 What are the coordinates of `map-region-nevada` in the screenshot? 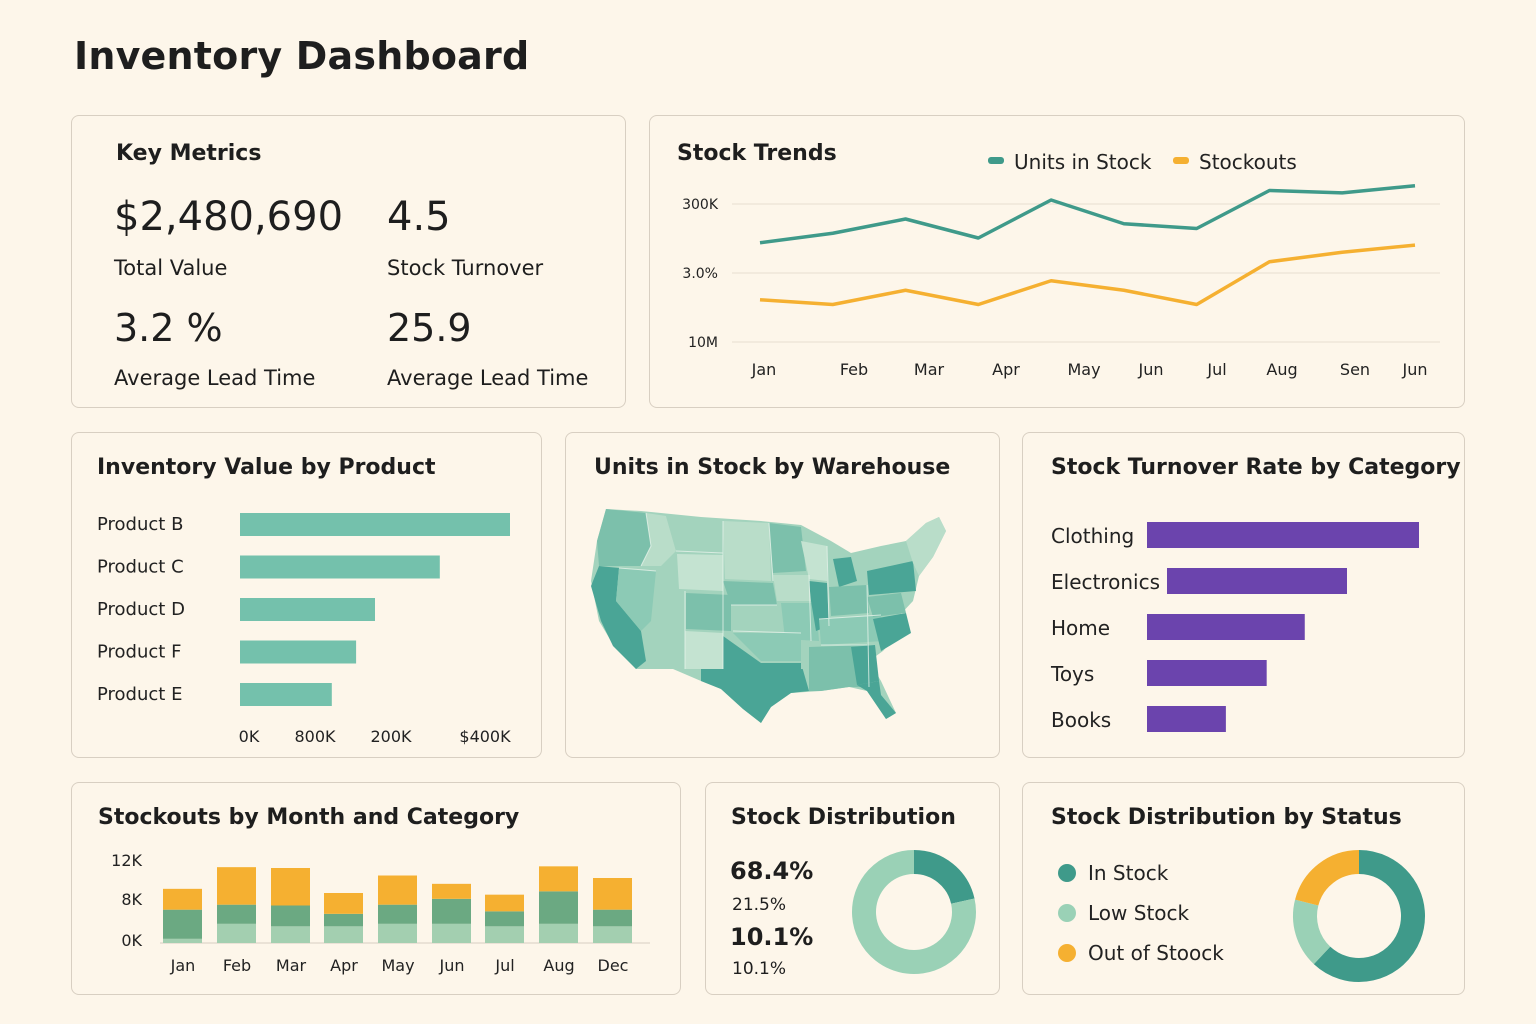 It's located at (636, 599).